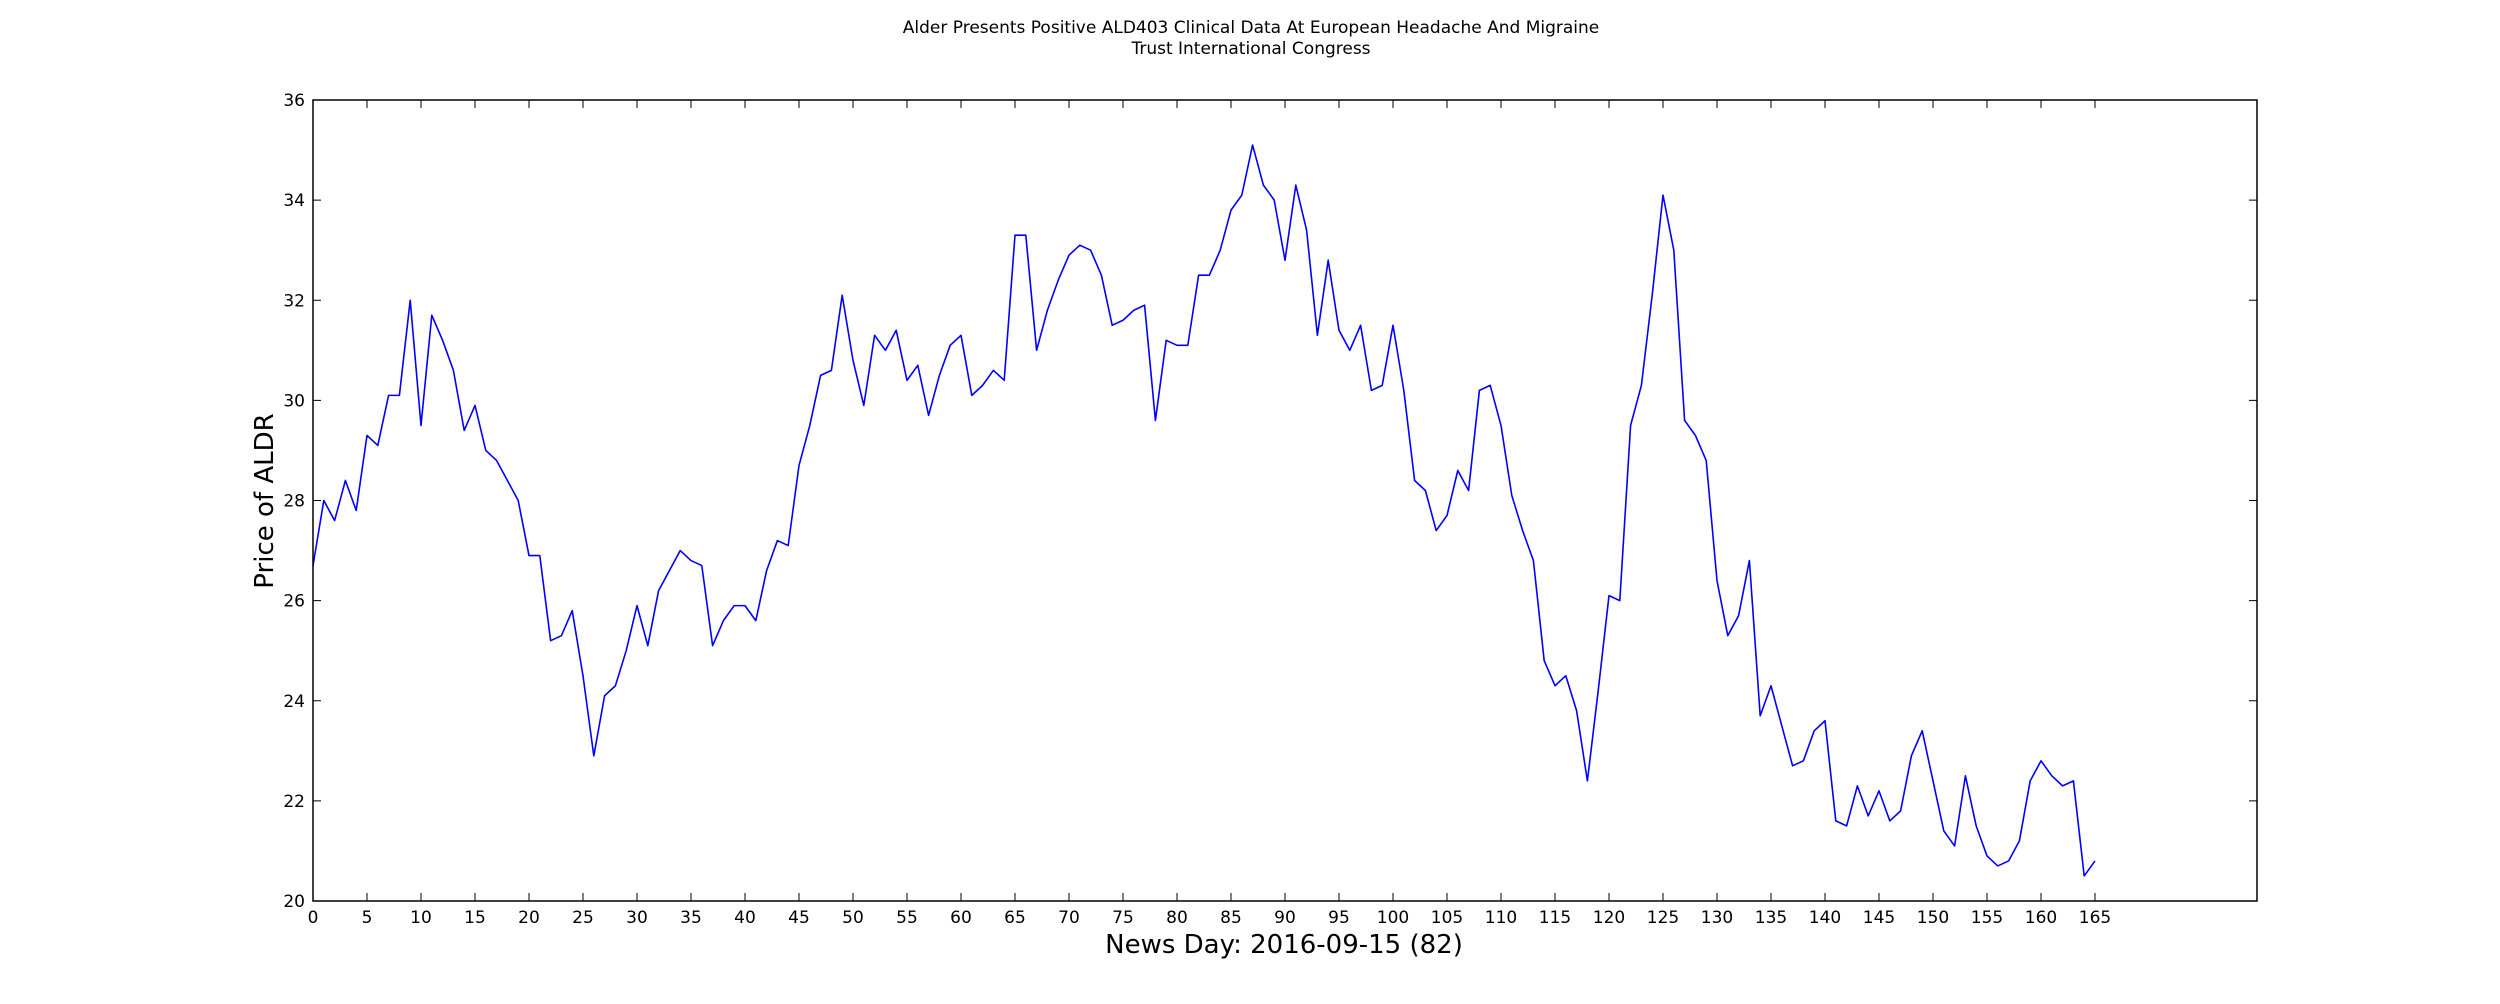  I want to click on x-tick-label: 120, so click(1609, 918).